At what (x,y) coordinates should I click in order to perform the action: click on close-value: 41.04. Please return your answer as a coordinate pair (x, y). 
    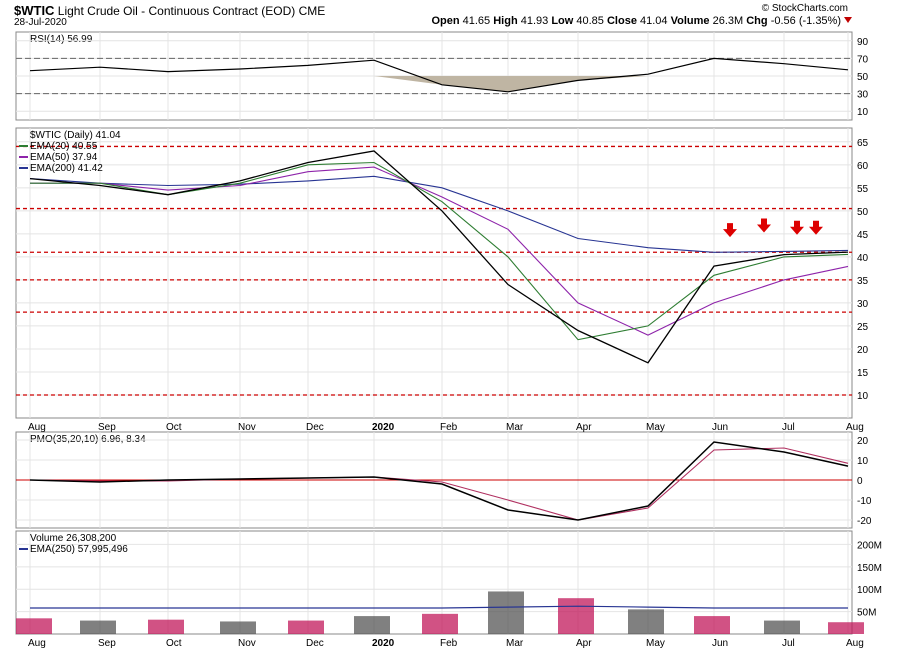
    Looking at the image, I should click on (654, 21).